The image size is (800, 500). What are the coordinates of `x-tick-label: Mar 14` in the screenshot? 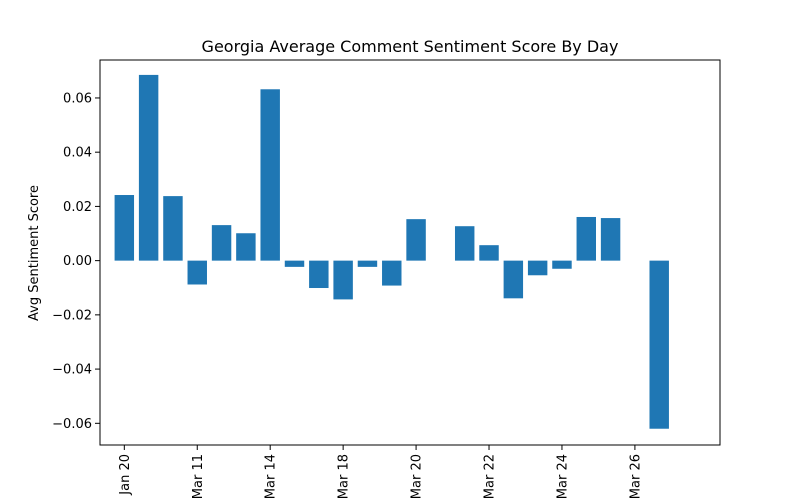 It's located at (271, 476).